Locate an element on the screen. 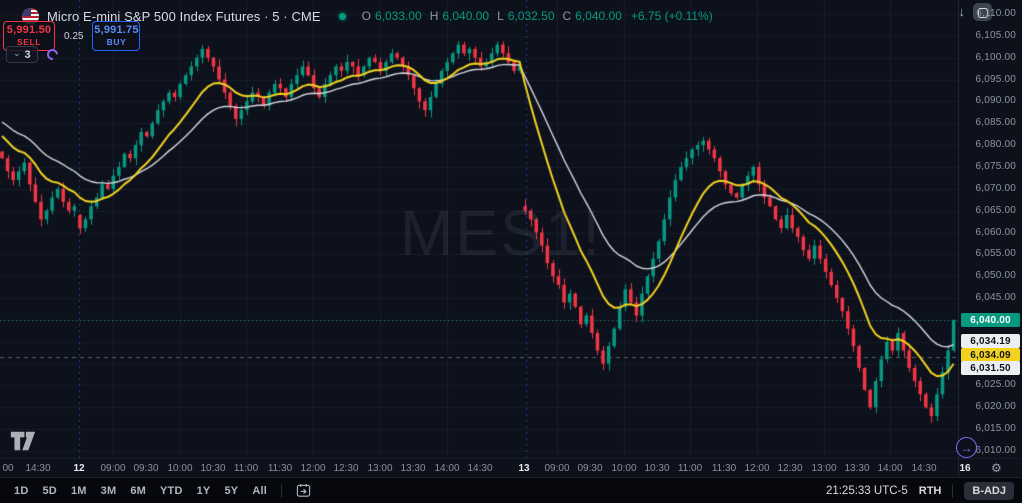 The width and height of the screenshot is (1022, 503). price-tick: 6,020.00 is located at coordinates (995, 407).